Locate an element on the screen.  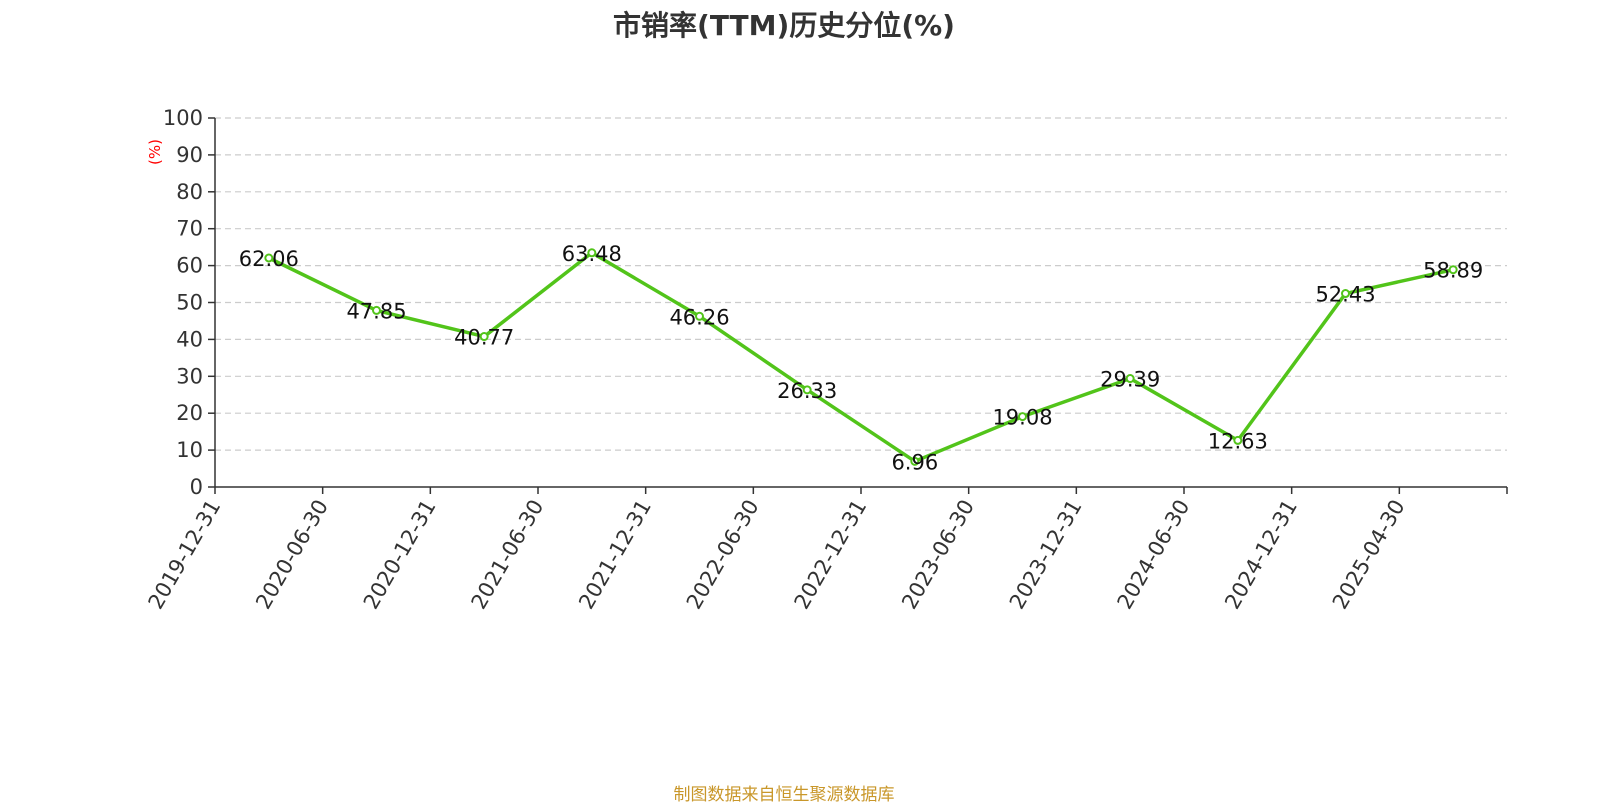
y-tick-label: 80 is located at coordinates (189, 192).